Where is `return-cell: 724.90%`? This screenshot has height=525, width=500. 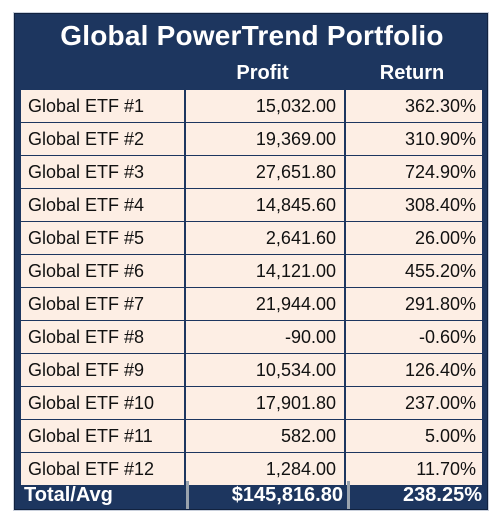
return-cell: 724.90% is located at coordinates (414, 172).